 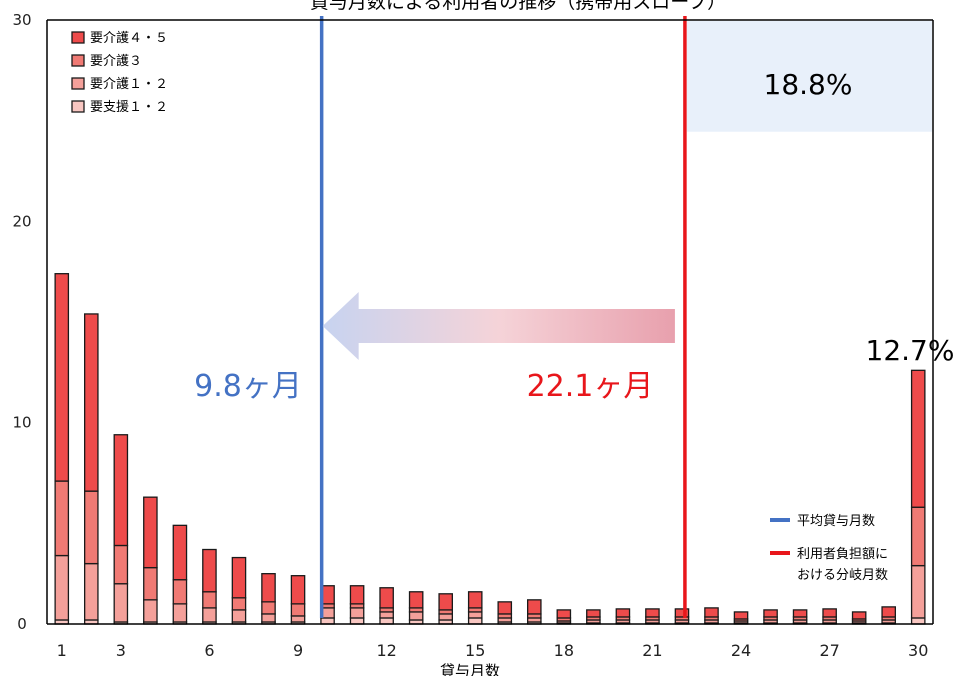 What do you see at coordinates (62, 650) in the screenshot?
I see `x-tick-label: 1` at bounding box center [62, 650].